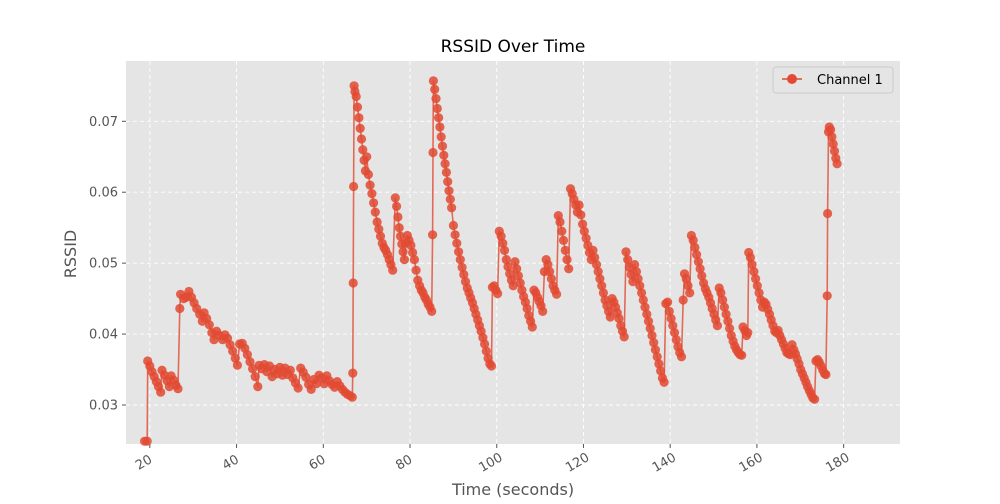 The height and width of the screenshot is (504, 1000). I want to click on x-tick-label: 160, so click(751, 462).